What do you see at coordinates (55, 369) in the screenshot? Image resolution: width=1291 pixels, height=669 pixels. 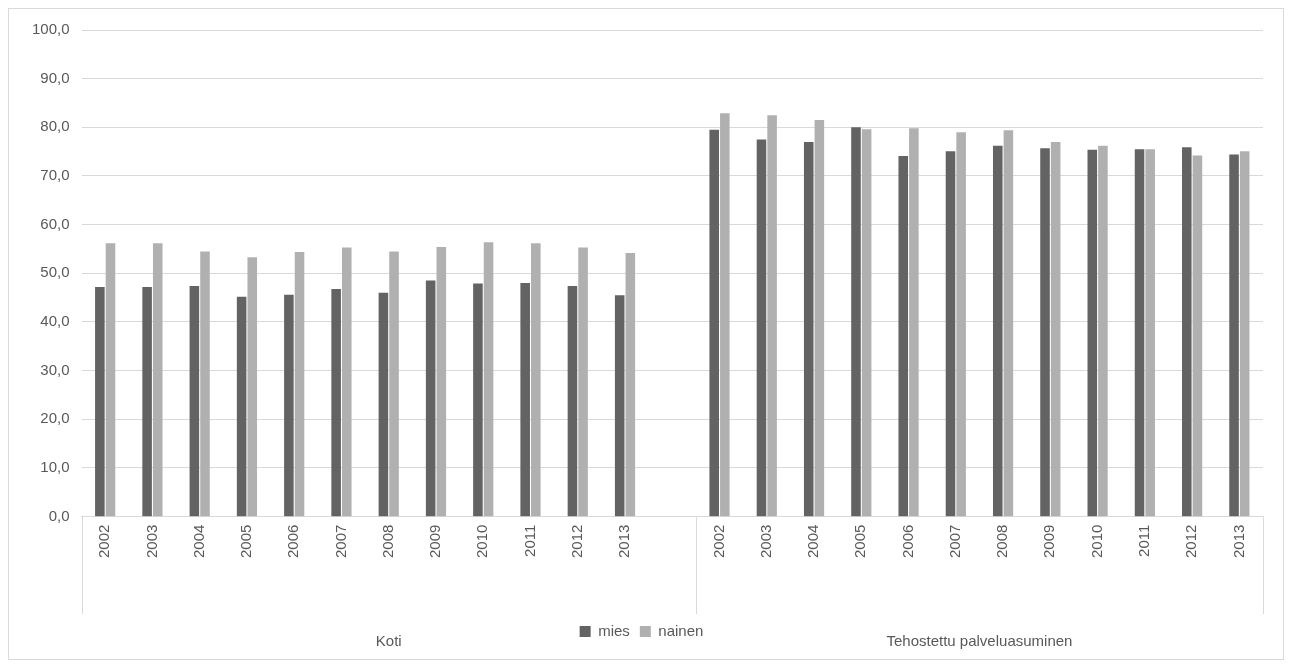 I see `y-tick-label: 30,0` at bounding box center [55, 369].